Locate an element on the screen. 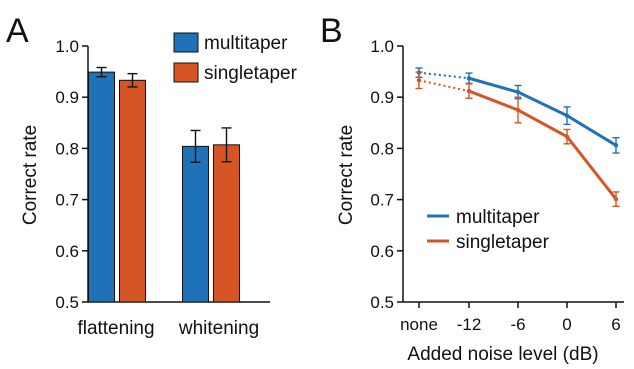 The height and width of the screenshot is (369, 634). legend-swatch-multitaper is located at coordinates (186, 42).